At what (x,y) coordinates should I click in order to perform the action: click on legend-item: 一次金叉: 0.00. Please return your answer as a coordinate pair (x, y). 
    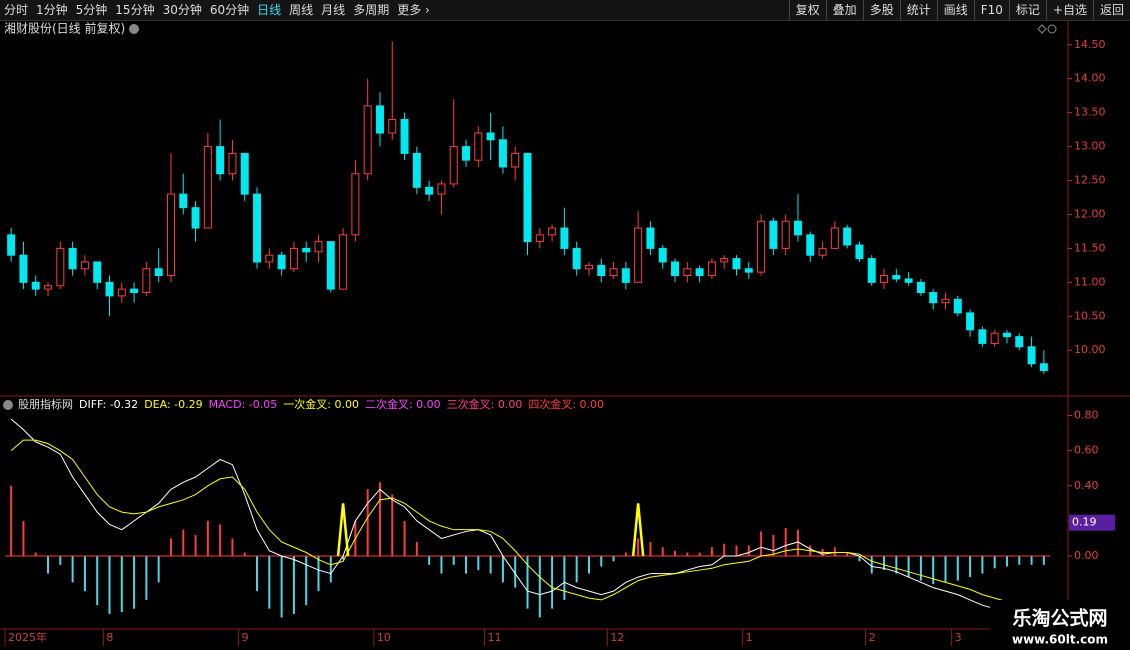
    Looking at the image, I should click on (321, 404).